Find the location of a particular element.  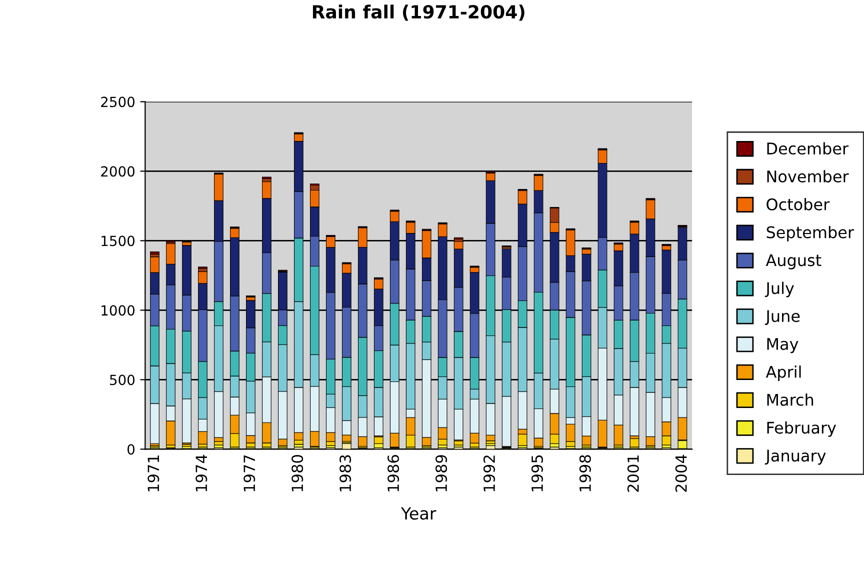

legend-label: July is located at coordinates (779, 290).